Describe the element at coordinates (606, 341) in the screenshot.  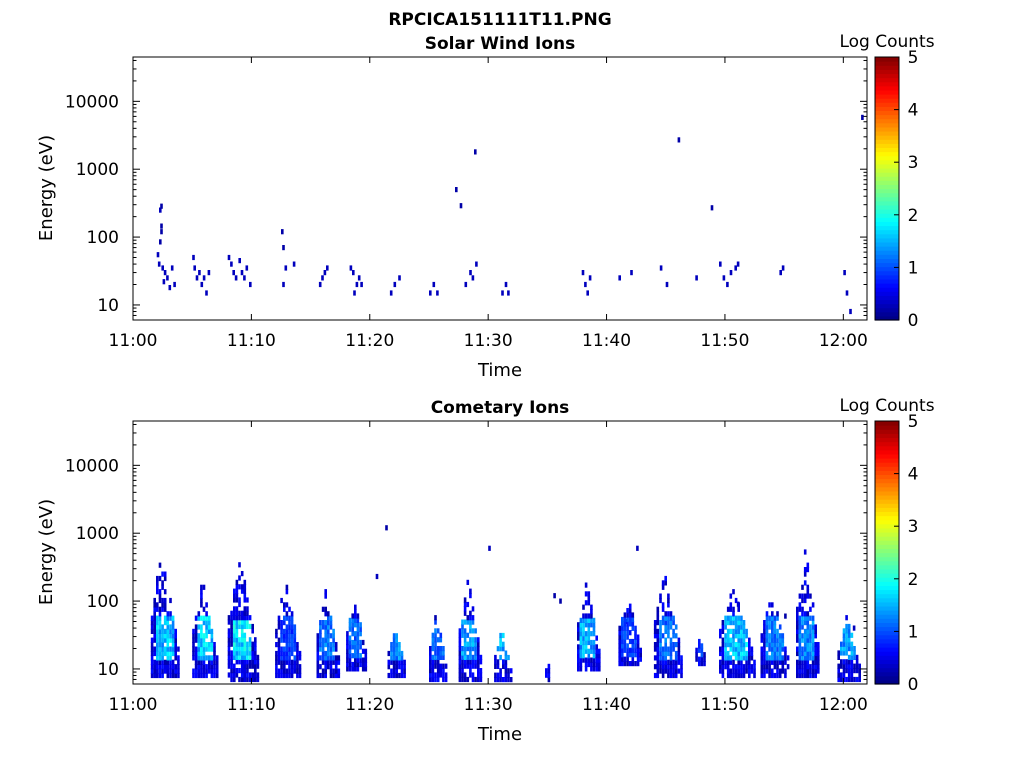
I see `x-tick-label: 11:40` at that location.